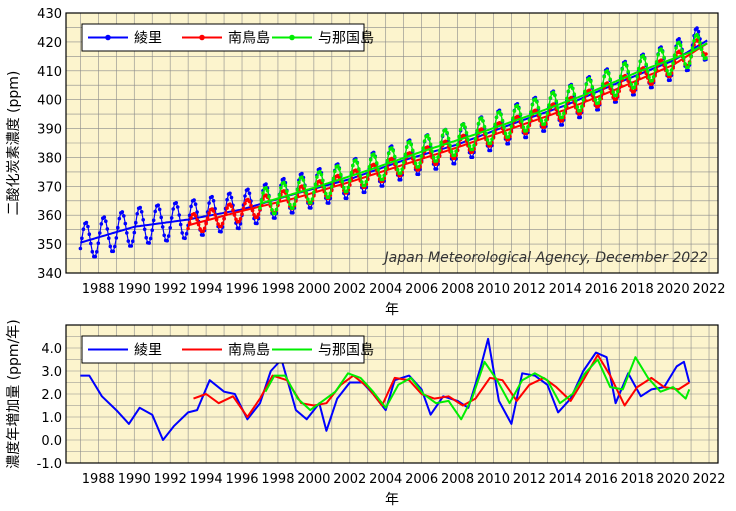 The height and width of the screenshot is (511, 736). What do you see at coordinates (134, 289) in the screenshot?
I see `x-tick-label: 1990` at bounding box center [134, 289].